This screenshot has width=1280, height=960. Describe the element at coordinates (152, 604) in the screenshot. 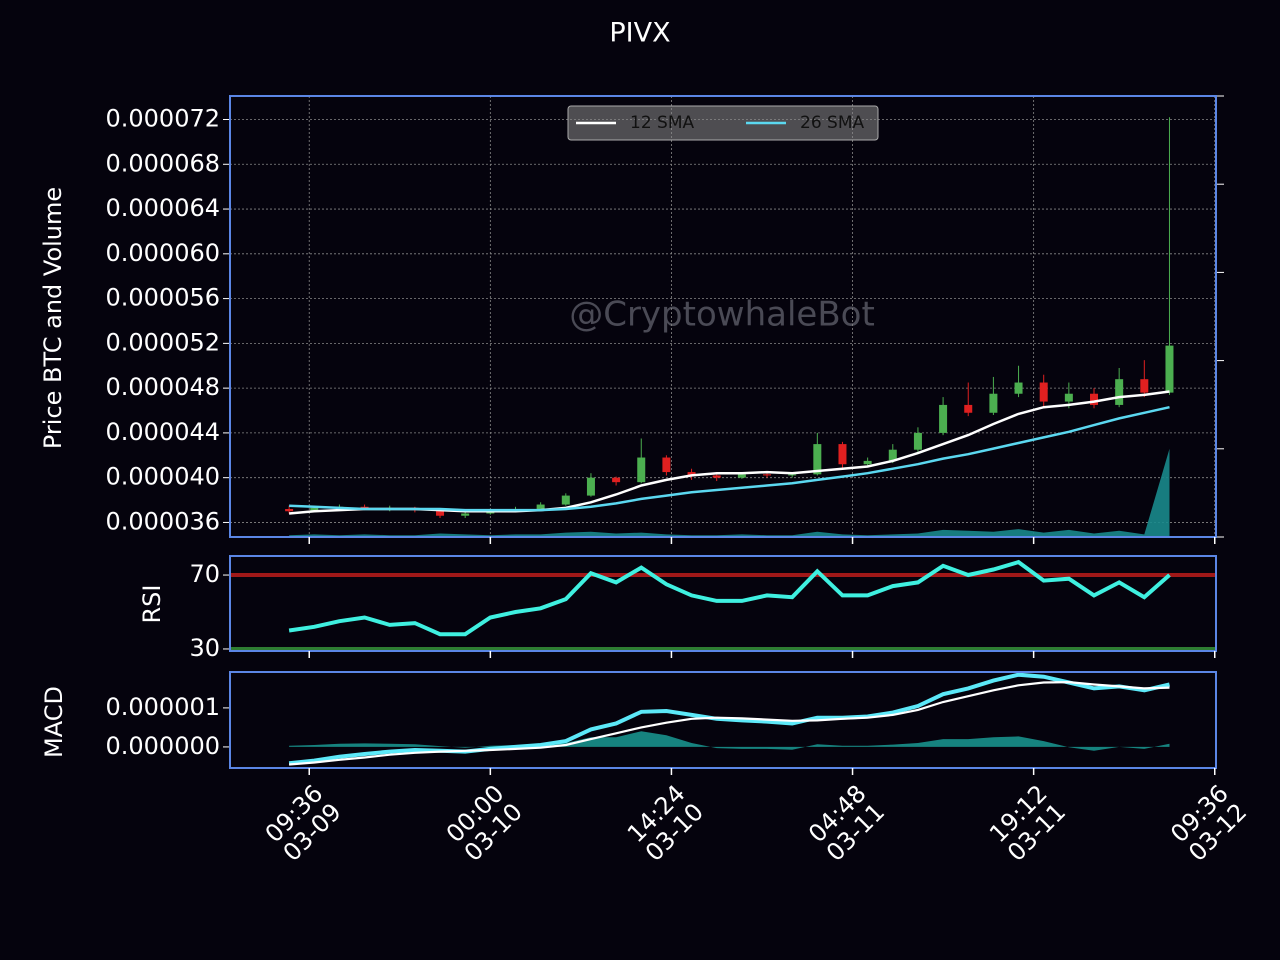

I see `y-axis-label: RSI` at that location.